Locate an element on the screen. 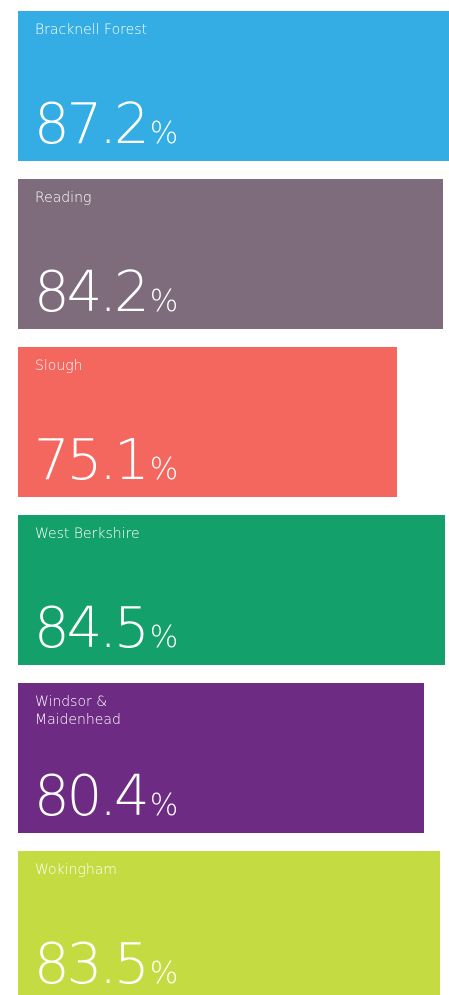 Image resolution: width=449 pixels, height=995 pixels. value-label: 75.1% is located at coordinates (106, 461).